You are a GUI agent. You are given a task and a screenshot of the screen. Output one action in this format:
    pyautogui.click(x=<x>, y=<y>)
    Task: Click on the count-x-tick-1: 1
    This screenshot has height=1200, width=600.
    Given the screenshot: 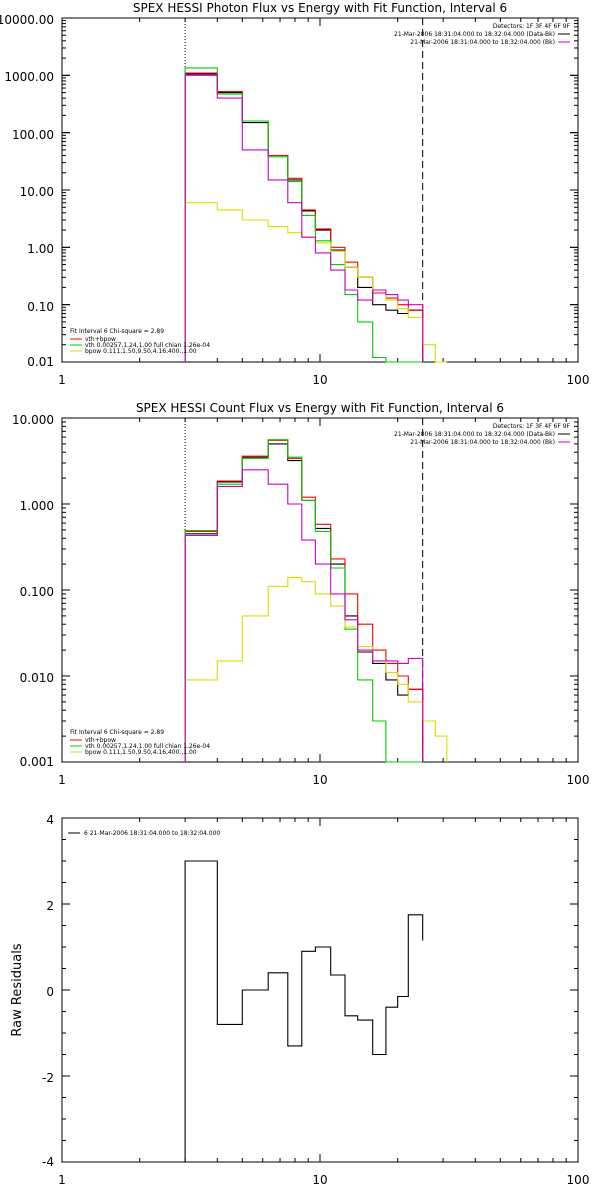 What is the action you would take?
    pyautogui.click(x=62, y=780)
    